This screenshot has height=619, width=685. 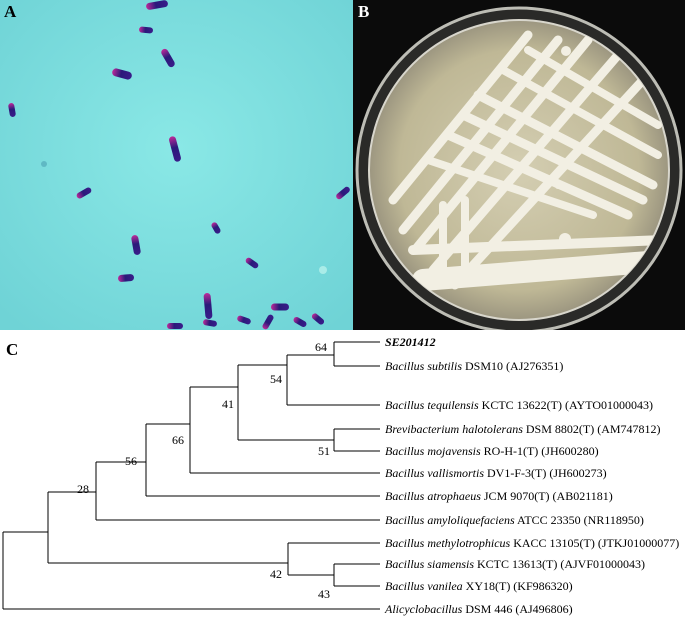 I want to click on taxon-name: SE201412, so click(x=410, y=342).